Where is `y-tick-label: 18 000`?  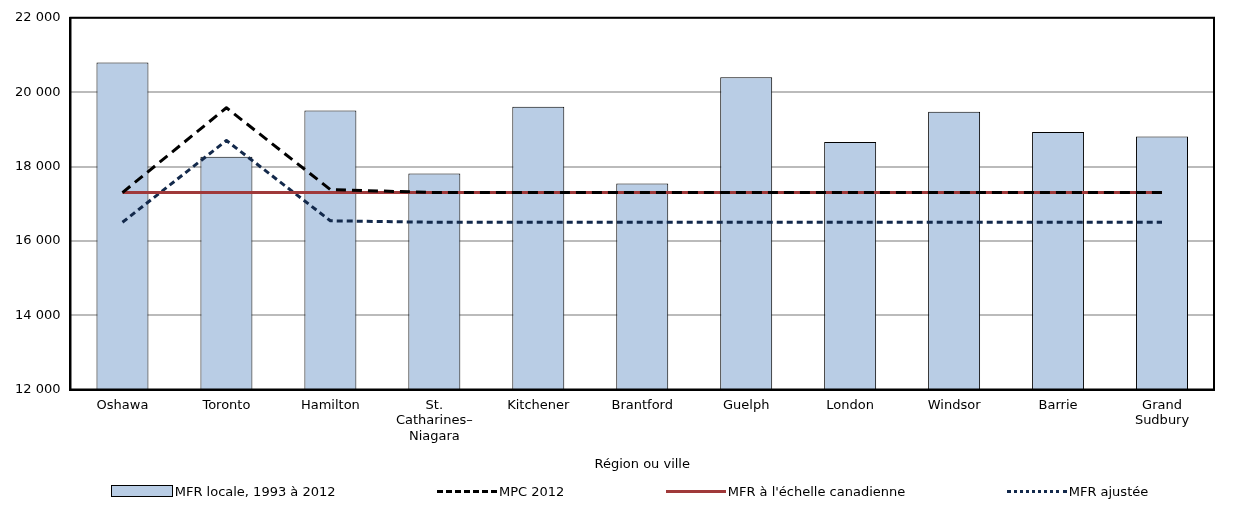 y-tick-label: 18 000 is located at coordinates (37, 165).